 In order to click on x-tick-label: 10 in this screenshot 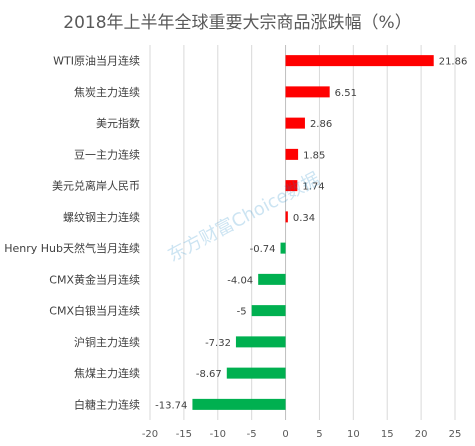, I will do `click(353, 434)`.